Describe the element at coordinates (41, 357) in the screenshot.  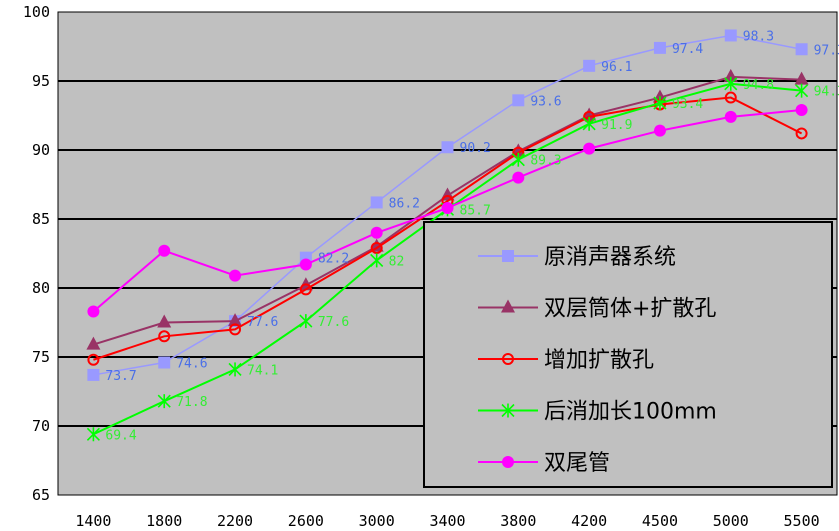
I see `y-tick-label: 75` at that location.